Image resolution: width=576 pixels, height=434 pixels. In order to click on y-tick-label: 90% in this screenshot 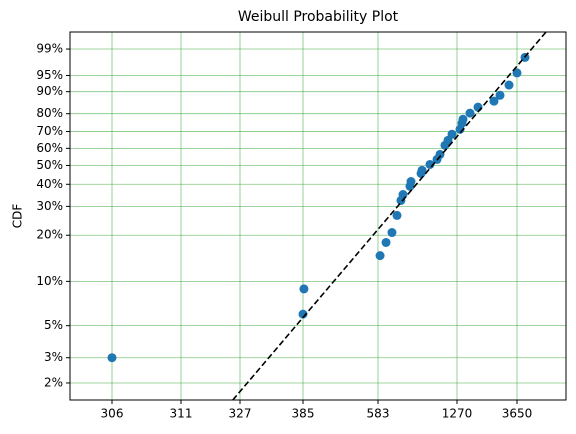, I will do `click(49, 91)`.